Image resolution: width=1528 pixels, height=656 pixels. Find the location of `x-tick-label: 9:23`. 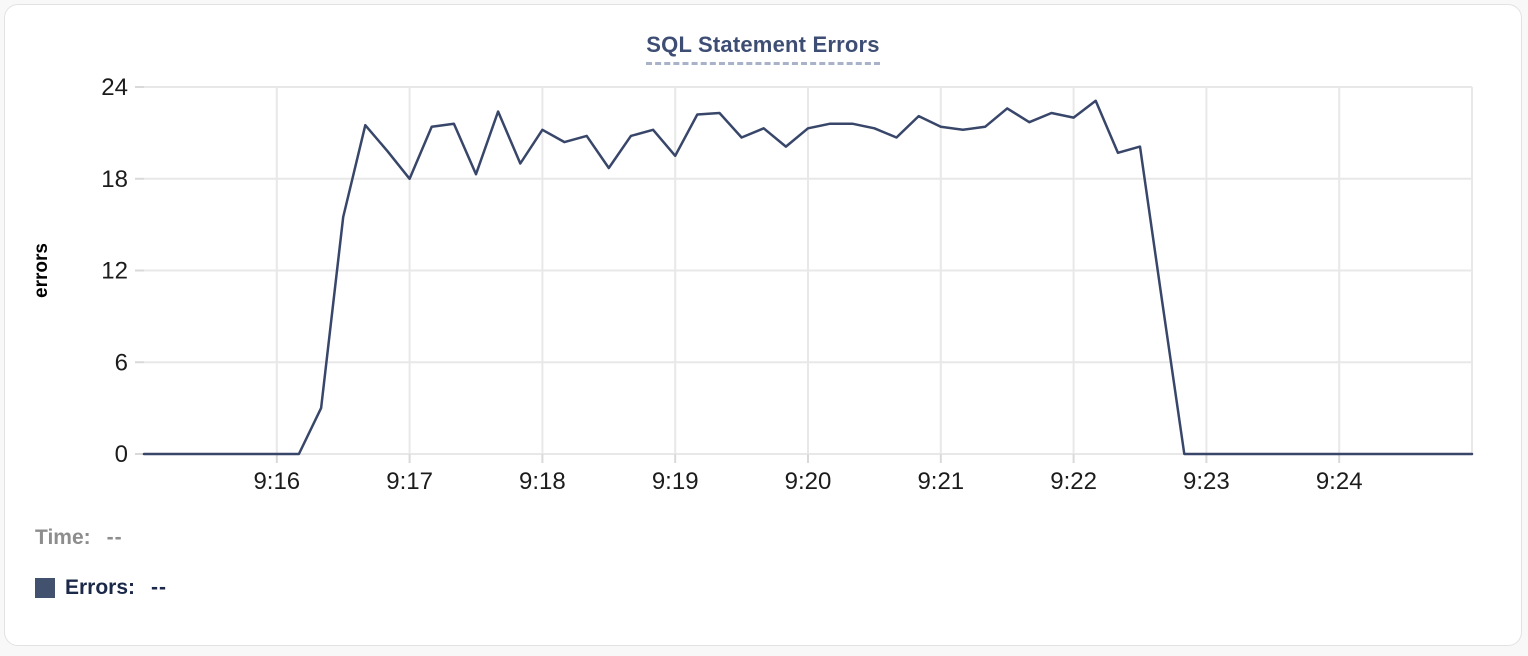

x-tick-label: 9:23 is located at coordinates (1206, 481).